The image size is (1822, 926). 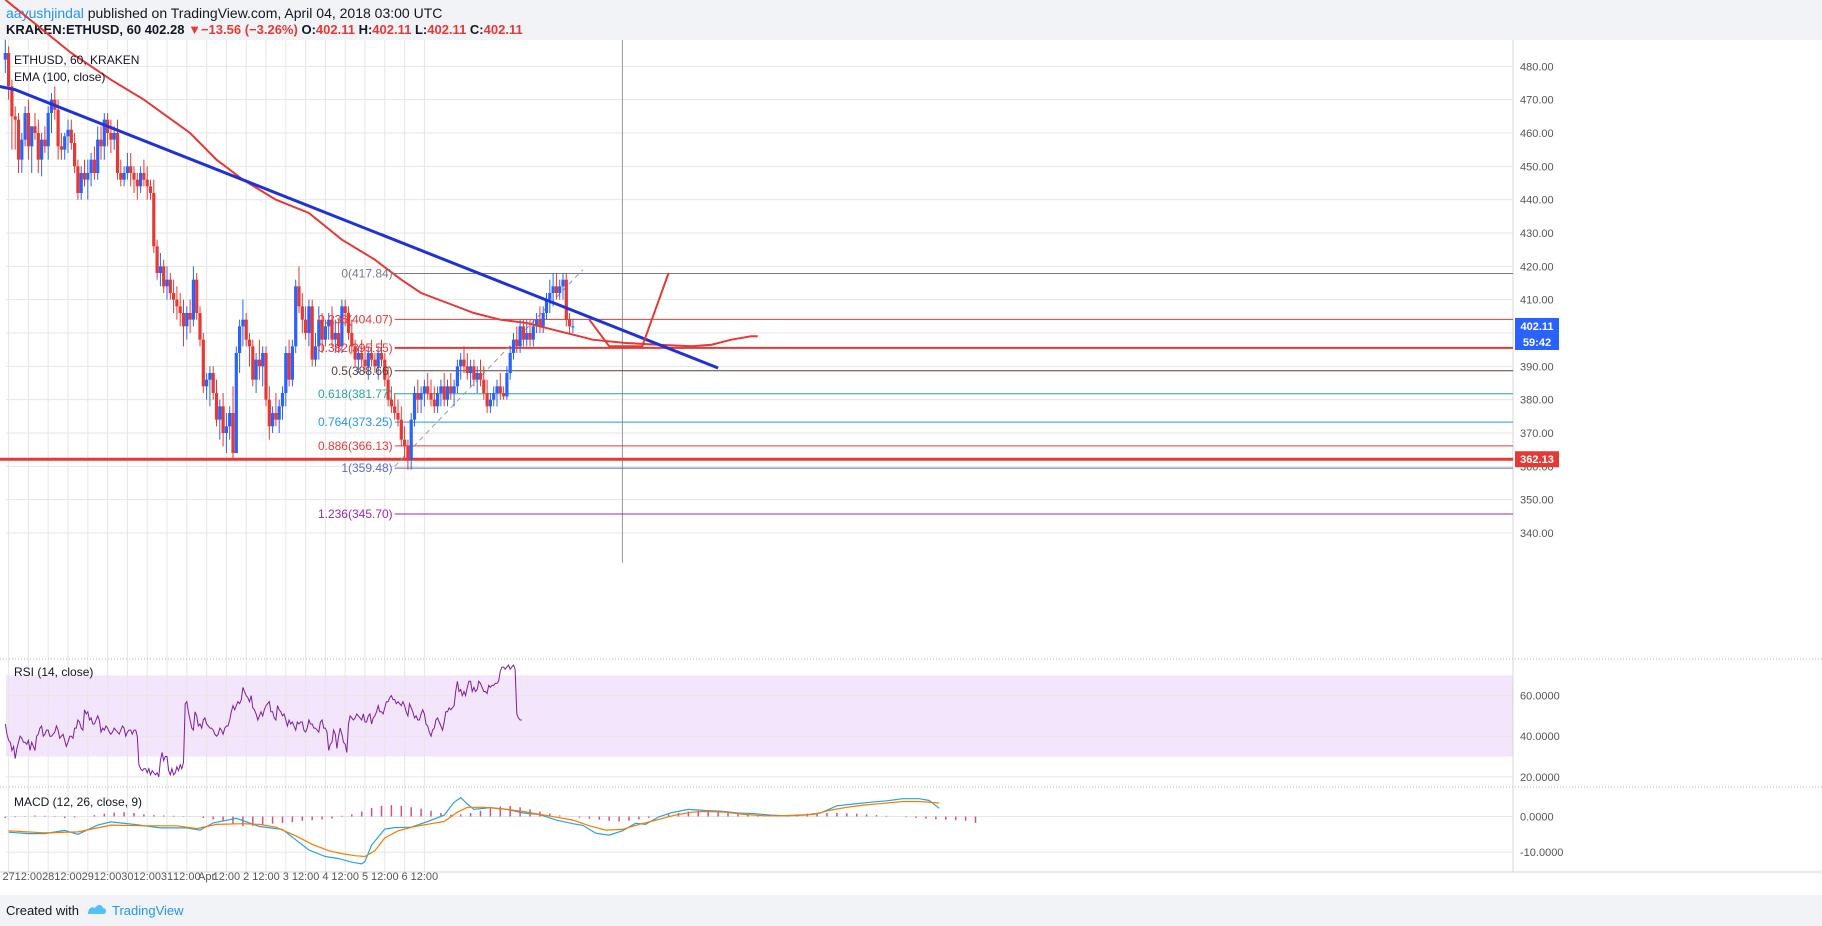 I want to click on tradingview-link: TradingView, so click(x=138, y=909).